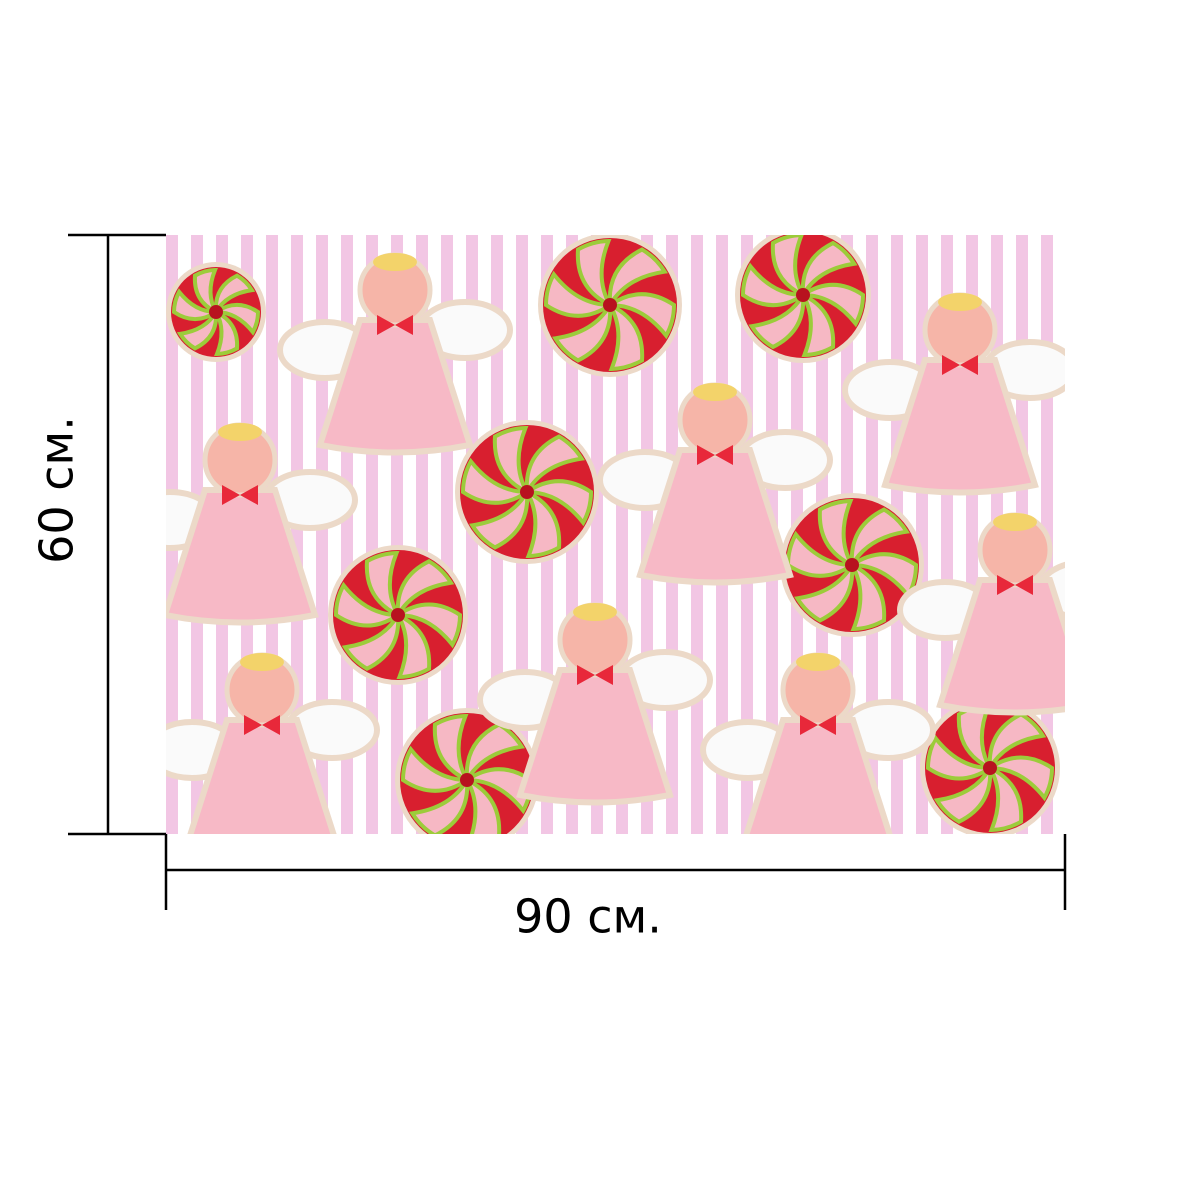  Describe the element at coordinates (57, 490) in the screenshot. I see `height-label: 60 см.` at that location.